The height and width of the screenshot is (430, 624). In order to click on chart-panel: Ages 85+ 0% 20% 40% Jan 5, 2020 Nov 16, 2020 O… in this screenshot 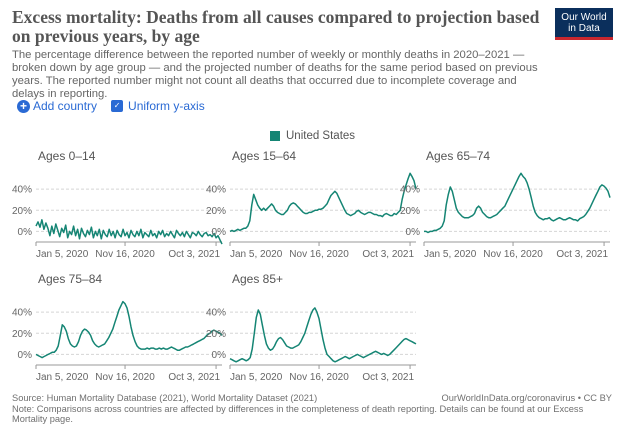, I will do `click(311, 327)`.